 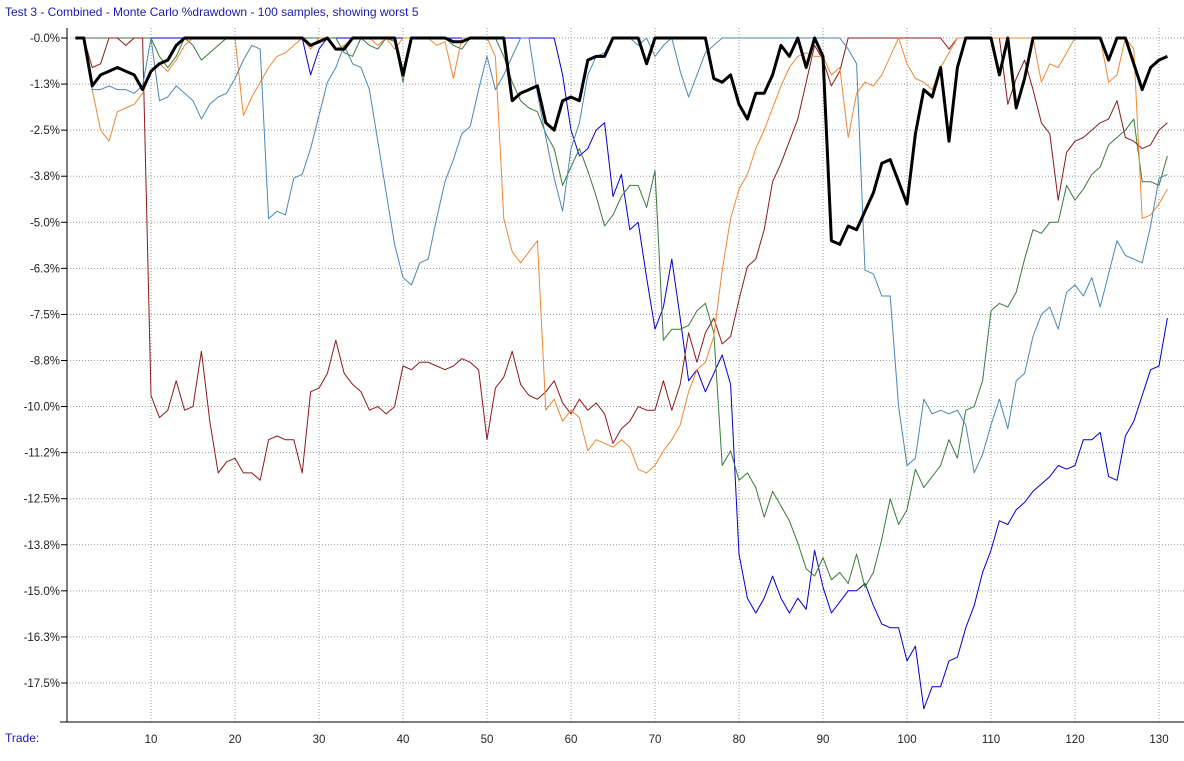 What do you see at coordinates (42, 638) in the screenshot?
I see `y-tick-label: -16.3%` at bounding box center [42, 638].